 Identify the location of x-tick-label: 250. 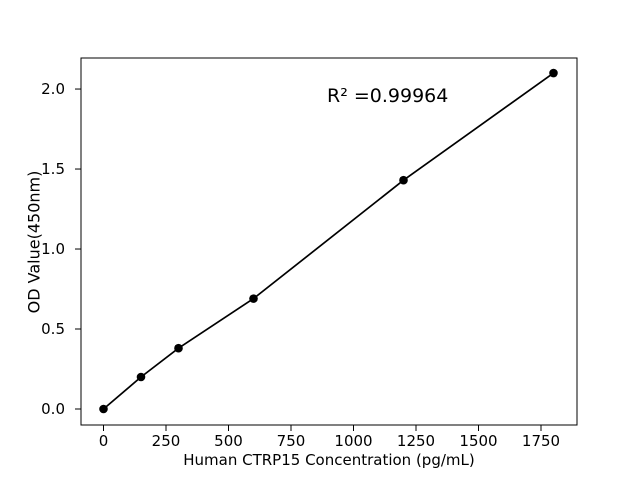
(166, 441).